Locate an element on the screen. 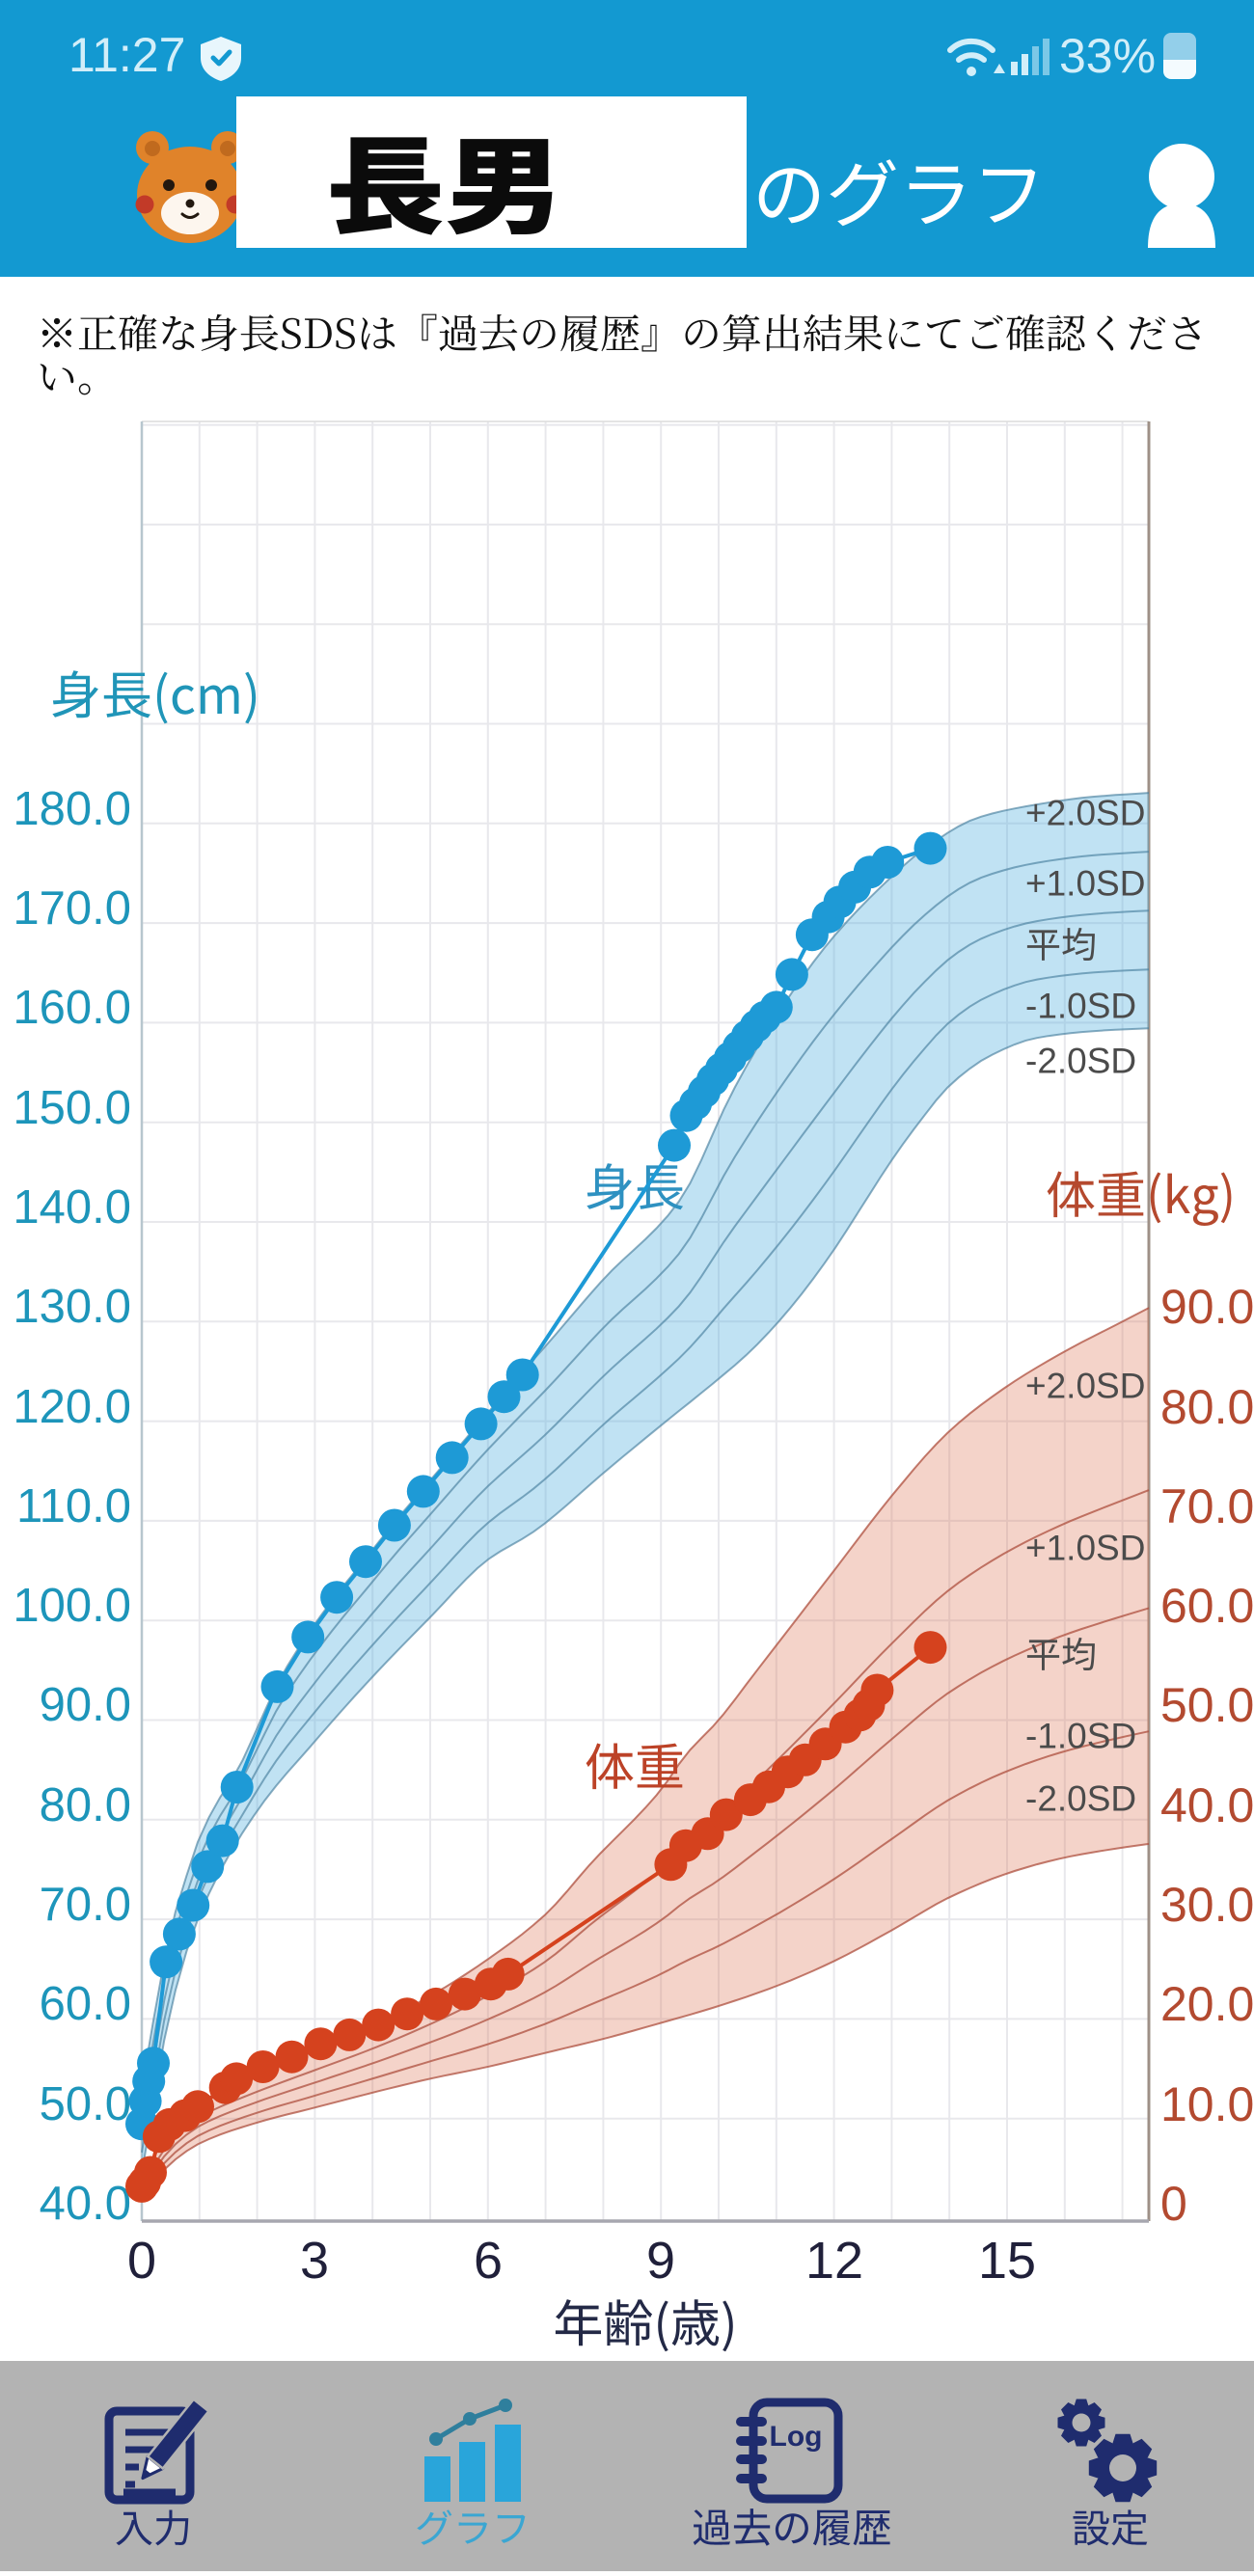 Image resolution: width=1254 pixels, height=2576 pixels. svg-text: 10.0 is located at coordinates (1207, 2104).